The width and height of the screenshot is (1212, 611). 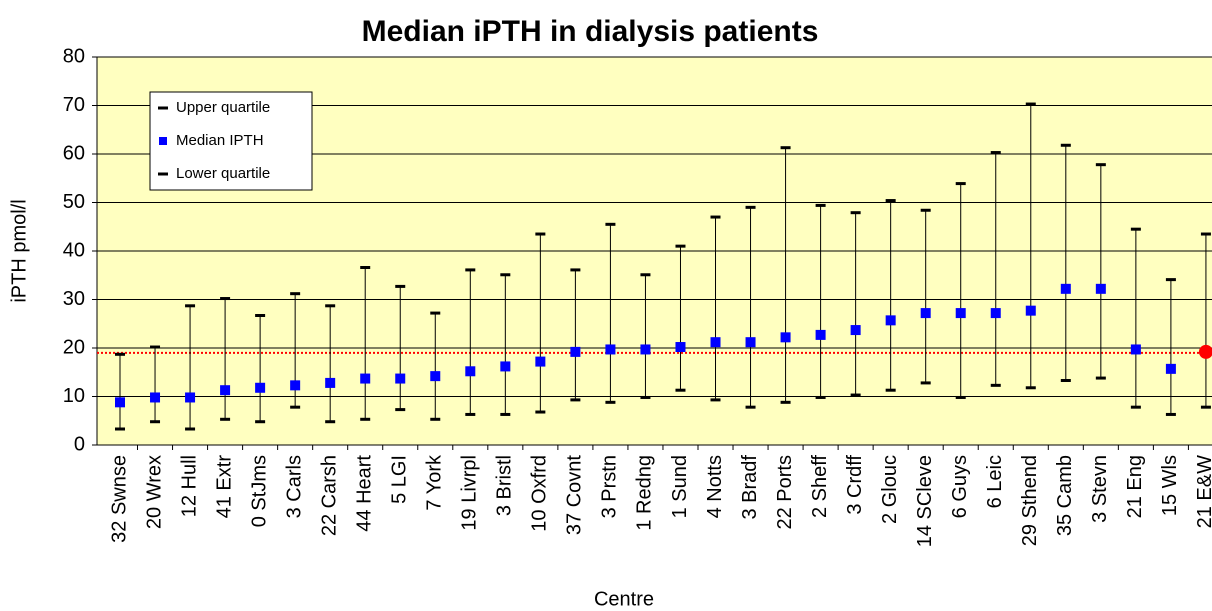 What do you see at coordinates (400, 479) in the screenshot?
I see `x-tick-label: 5 LGI` at bounding box center [400, 479].